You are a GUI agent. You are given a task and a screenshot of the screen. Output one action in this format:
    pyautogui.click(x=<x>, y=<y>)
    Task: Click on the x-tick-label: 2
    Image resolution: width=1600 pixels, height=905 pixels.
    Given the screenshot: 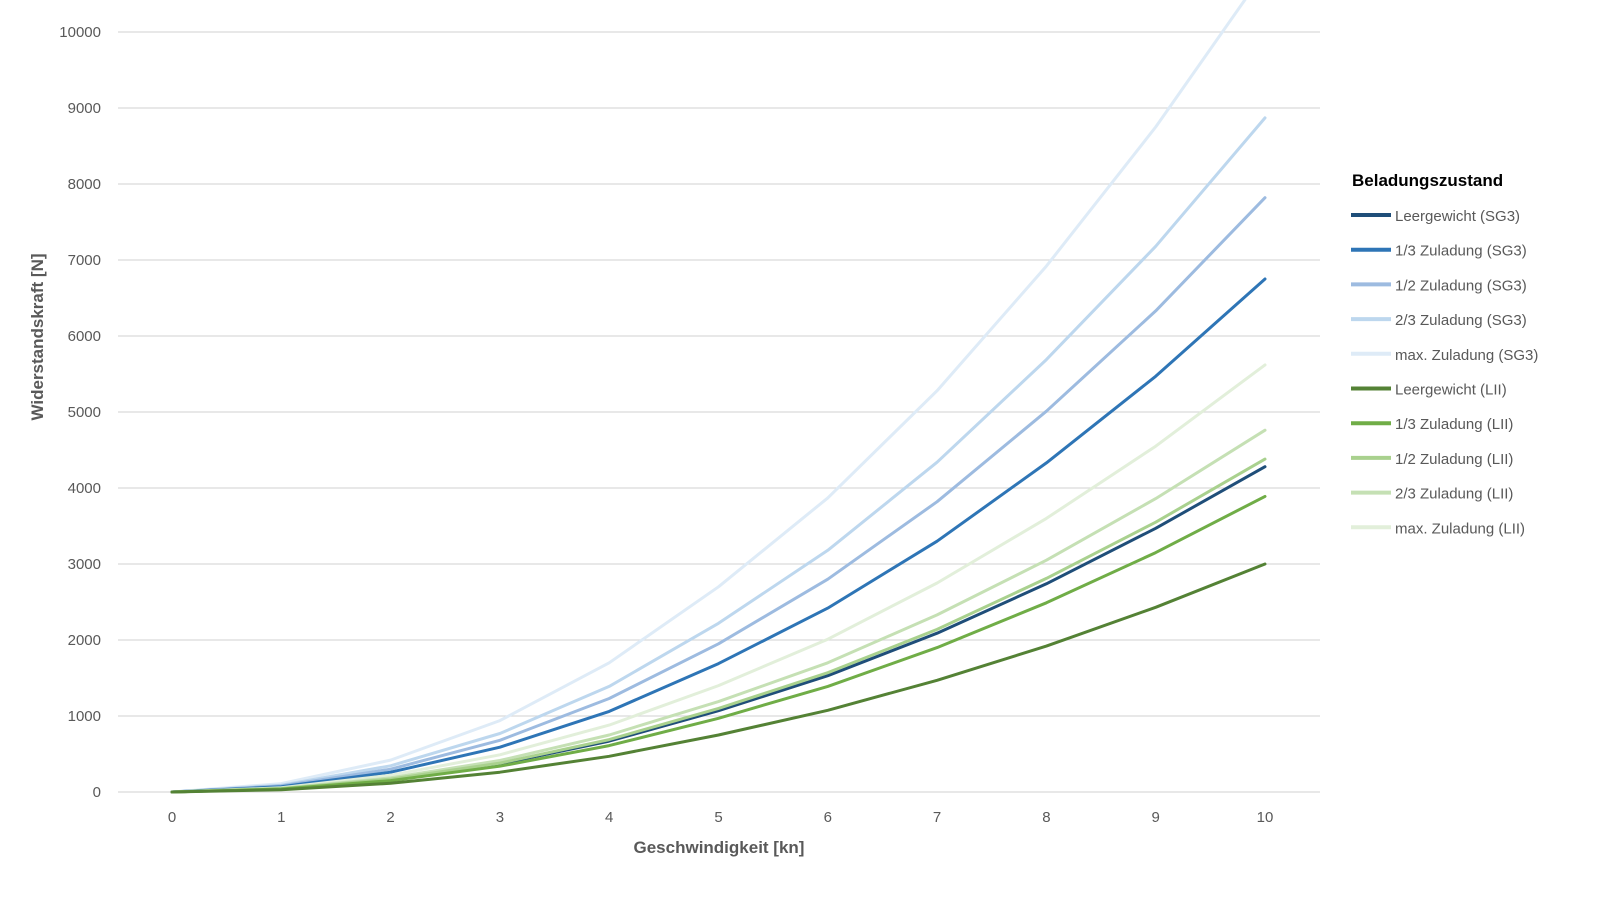 What is the action you would take?
    pyautogui.click(x=390, y=817)
    